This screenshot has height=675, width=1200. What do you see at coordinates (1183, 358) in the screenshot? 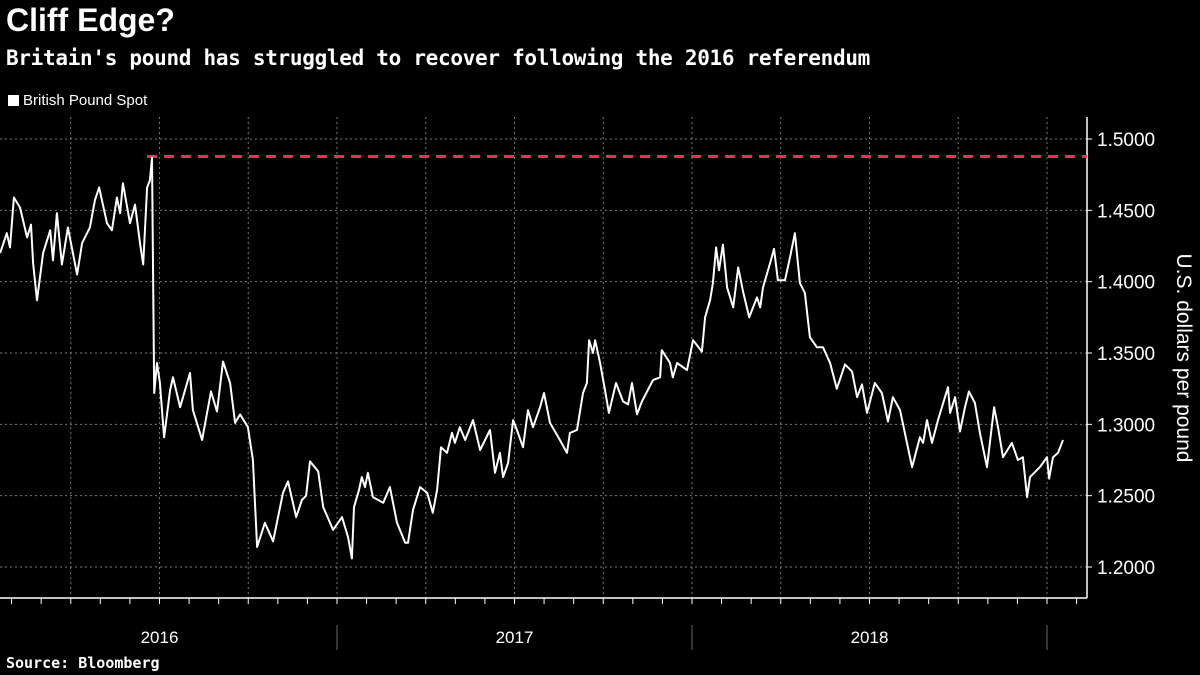
I see `y-axis-label: U.S. dollars per pound` at bounding box center [1183, 358].